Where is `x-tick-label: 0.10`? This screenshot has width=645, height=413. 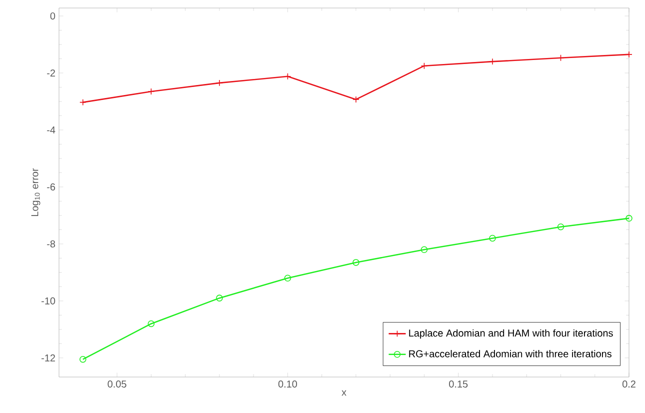
x-tick-label: 0.10 is located at coordinates (287, 384).